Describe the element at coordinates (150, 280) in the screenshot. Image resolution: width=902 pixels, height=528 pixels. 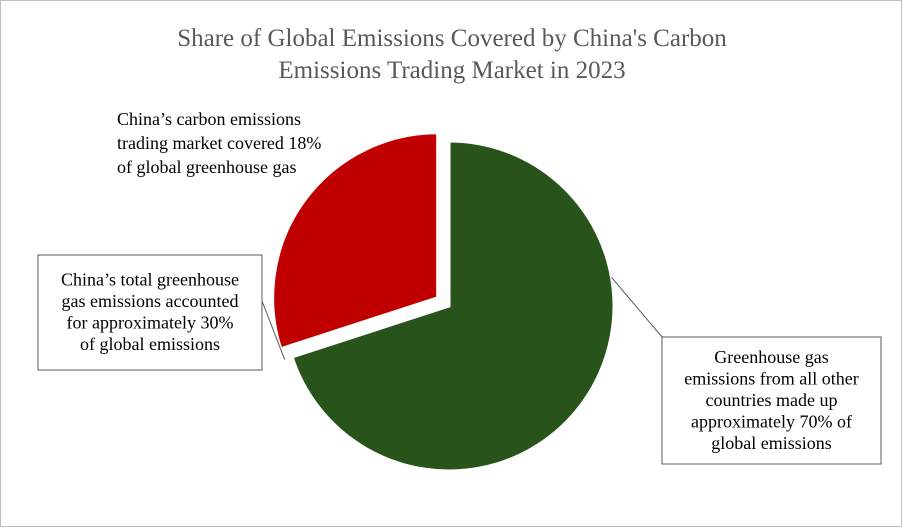
I see `callout-label-line: China’s total greenhouse` at that location.